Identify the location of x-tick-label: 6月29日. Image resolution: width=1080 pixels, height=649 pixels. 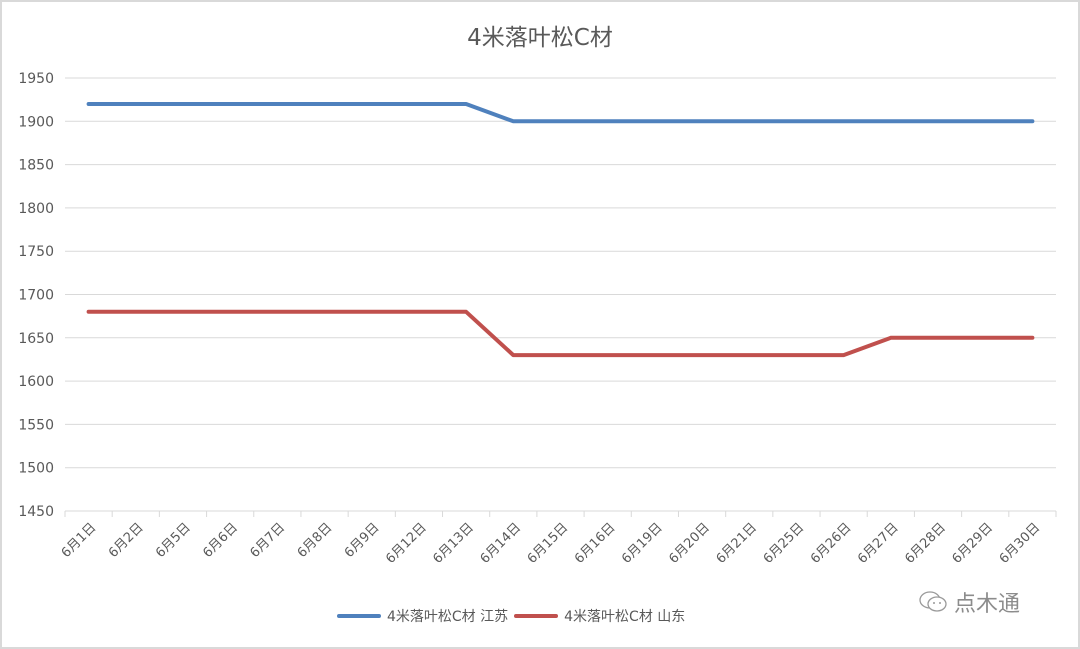
(972, 543).